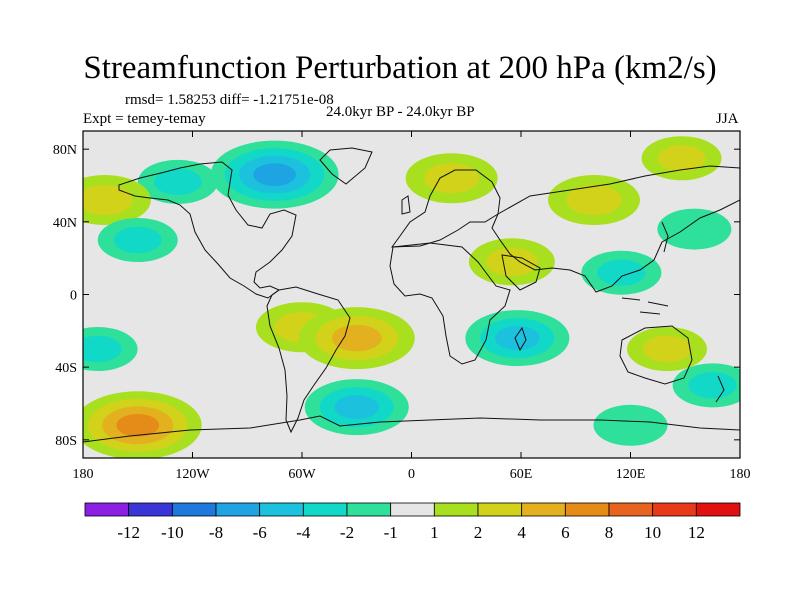 The width and height of the screenshot is (800, 600). I want to click on x-tick-label: 120W, so click(192, 474).